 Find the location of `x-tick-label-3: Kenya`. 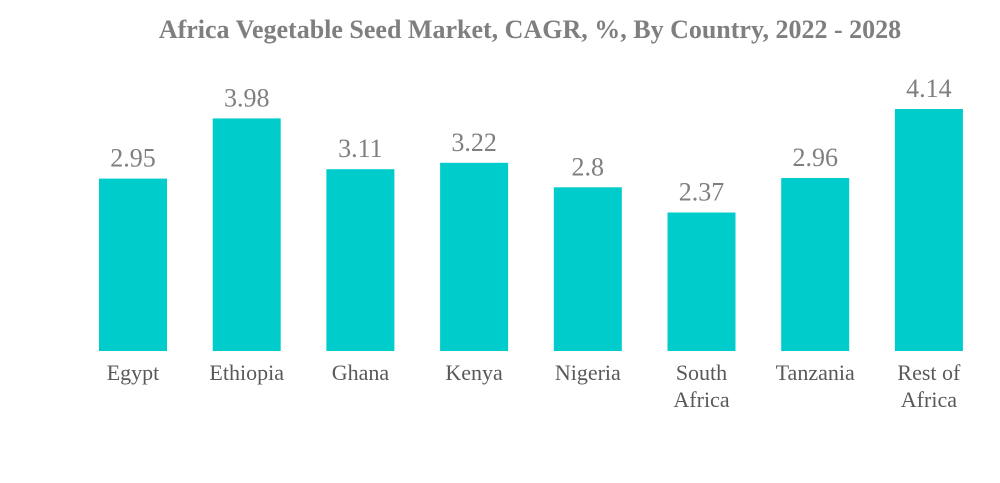

x-tick-label-3: Kenya is located at coordinates (474, 372).